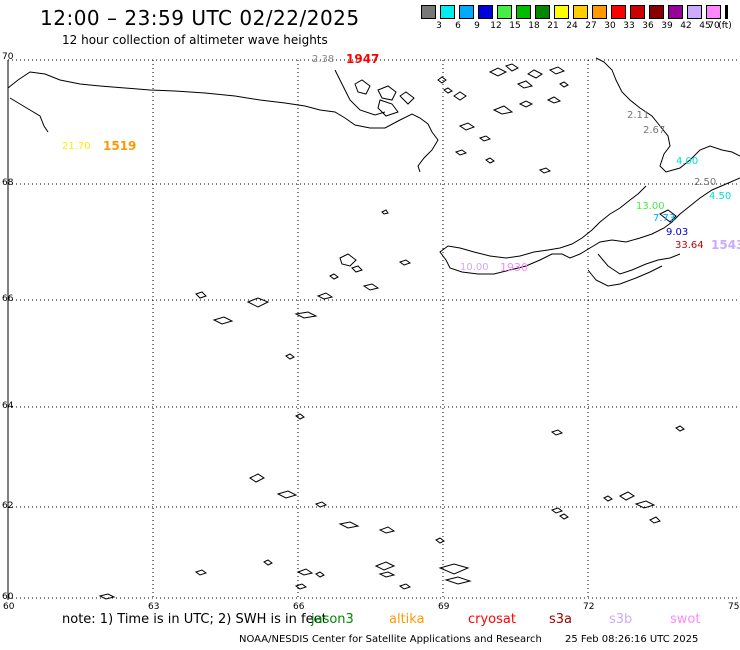  Describe the element at coordinates (299, 607) in the screenshot. I see `lon-label: 66` at that location.